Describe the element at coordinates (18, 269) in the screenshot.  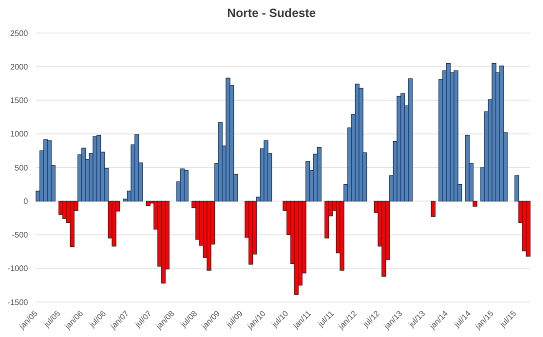
I see `y-tick-label: -1000` at that location.